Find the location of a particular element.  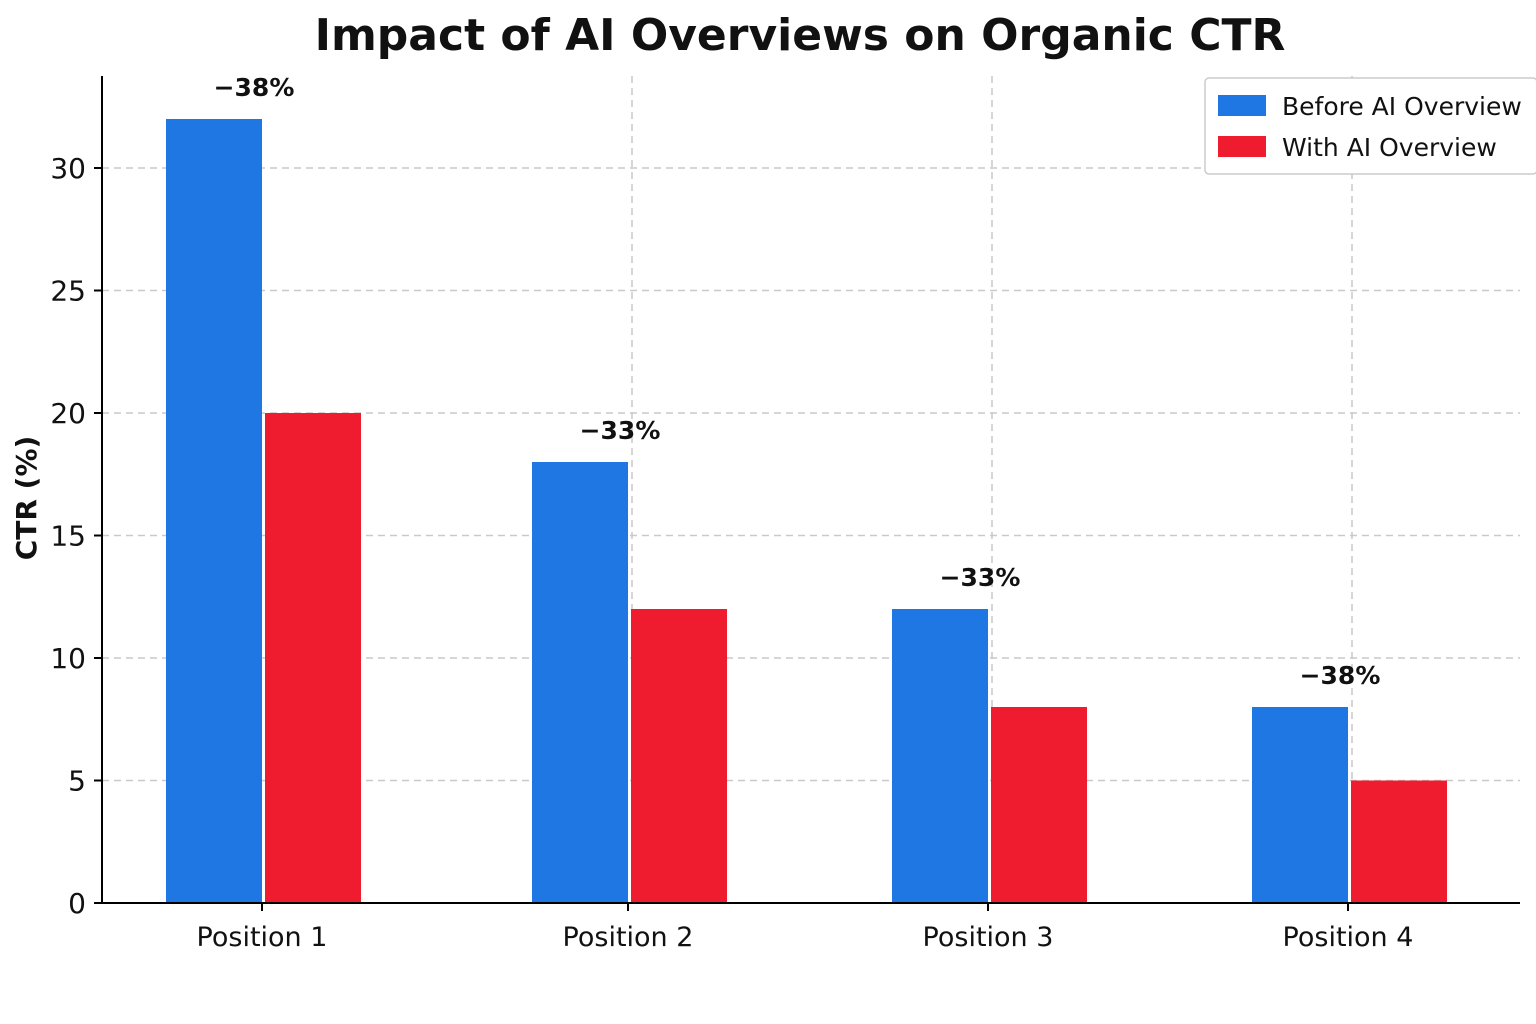

y-tick-label: 20 is located at coordinates (68, 413).